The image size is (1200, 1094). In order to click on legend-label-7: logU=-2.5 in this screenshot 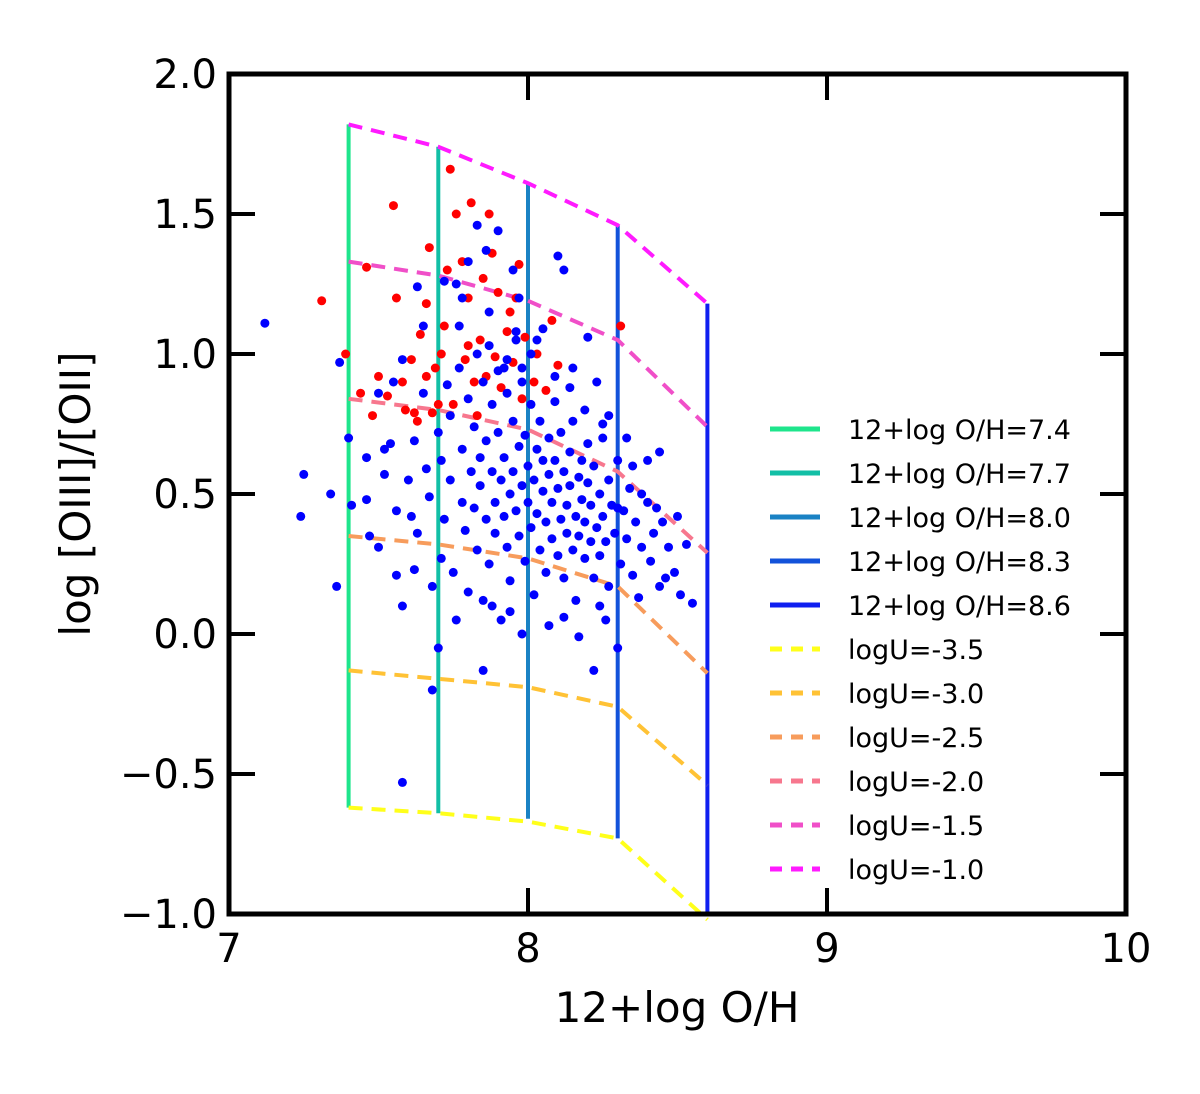, I will do `click(916, 738)`.